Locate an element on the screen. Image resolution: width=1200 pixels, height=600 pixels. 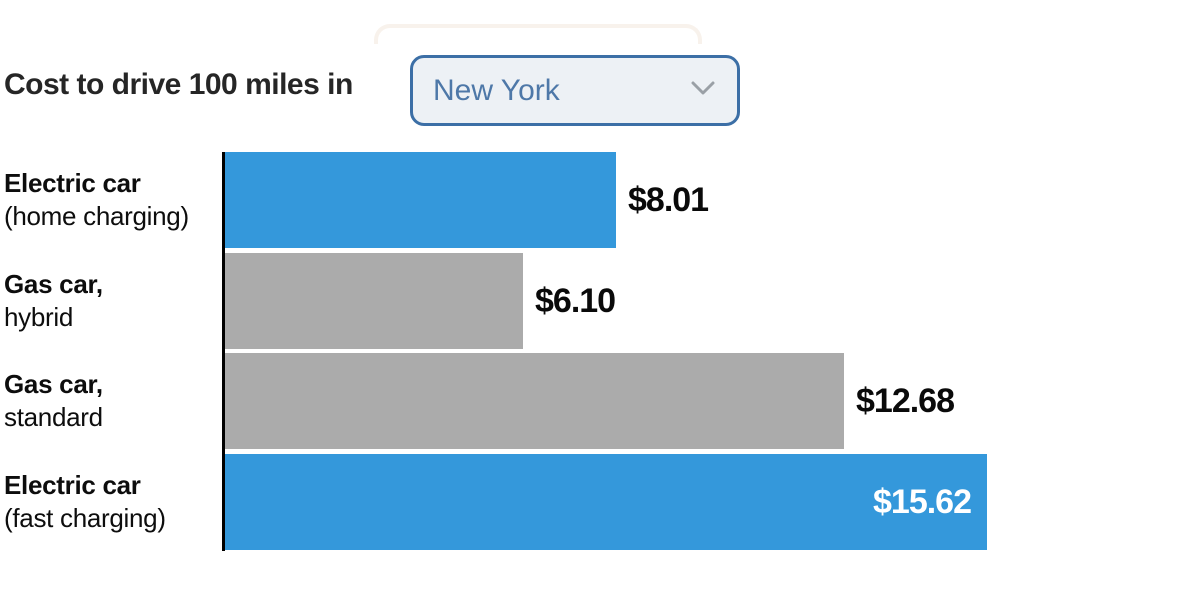
value-label: $15.62 is located at coordinates (922, 501).